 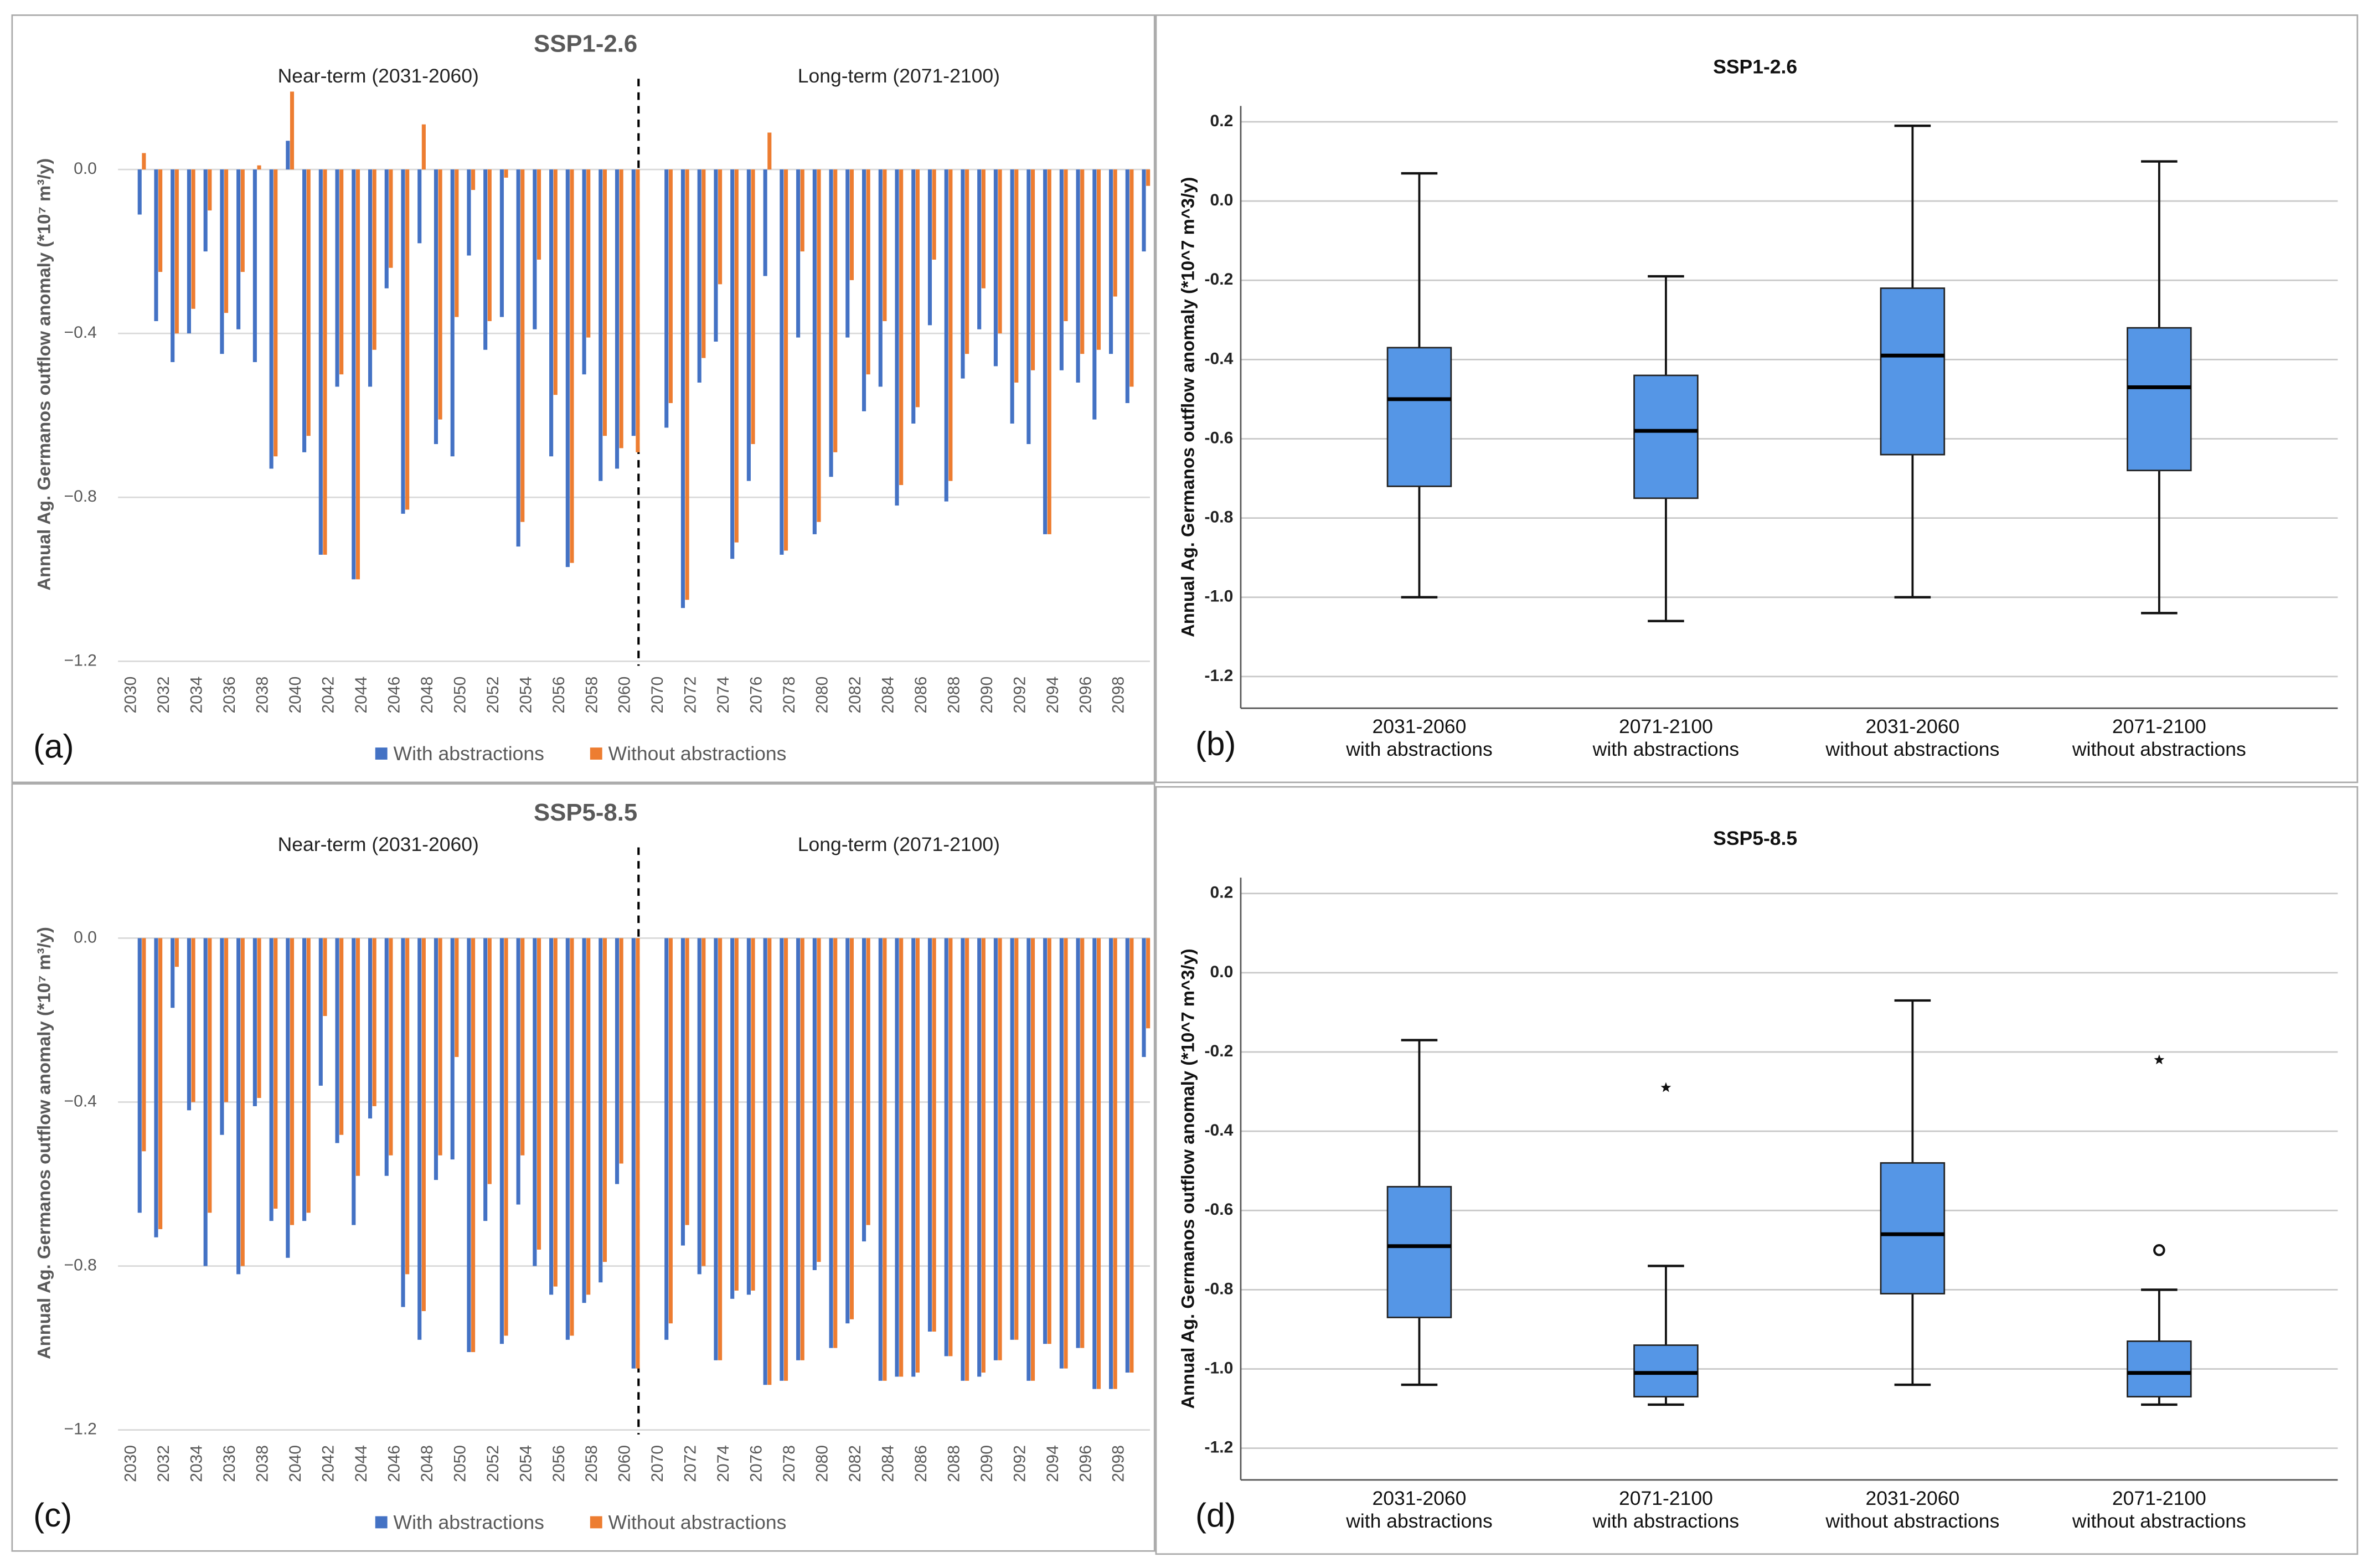 I want to click on annotation: Near-term (2031-2060), so click(x=378, y=844).